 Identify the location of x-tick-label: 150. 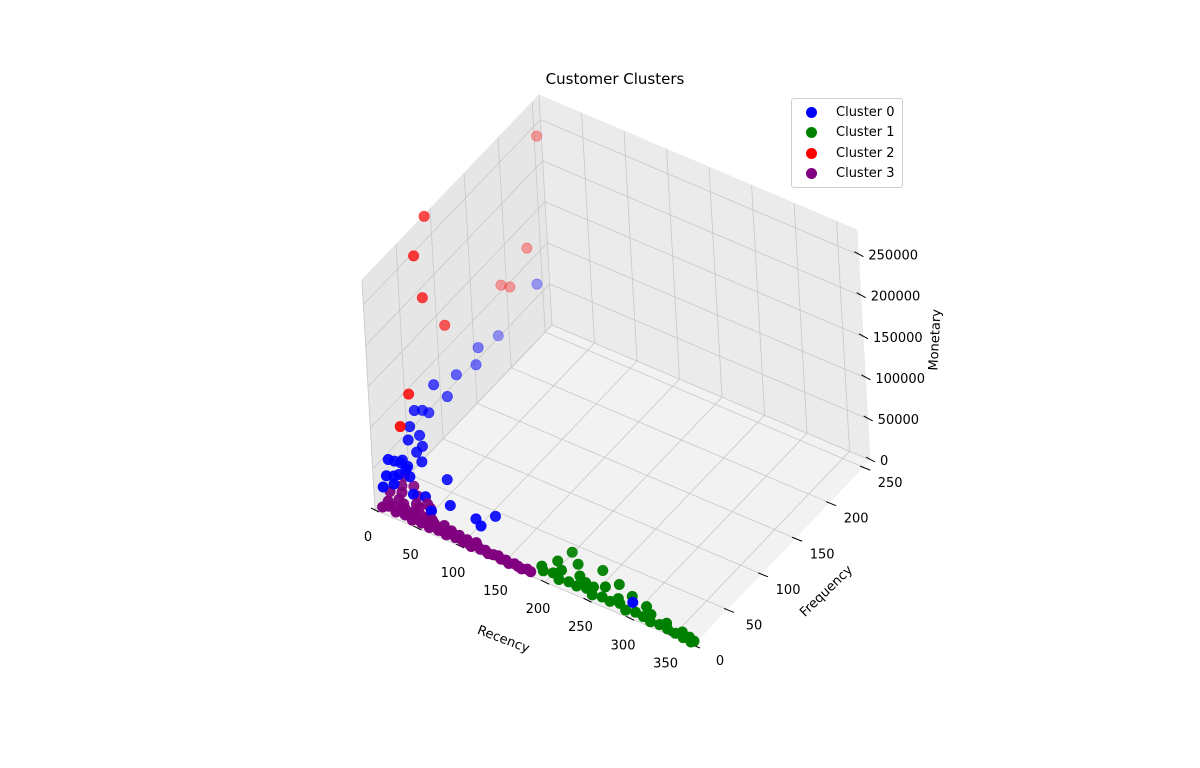
(495, 591).